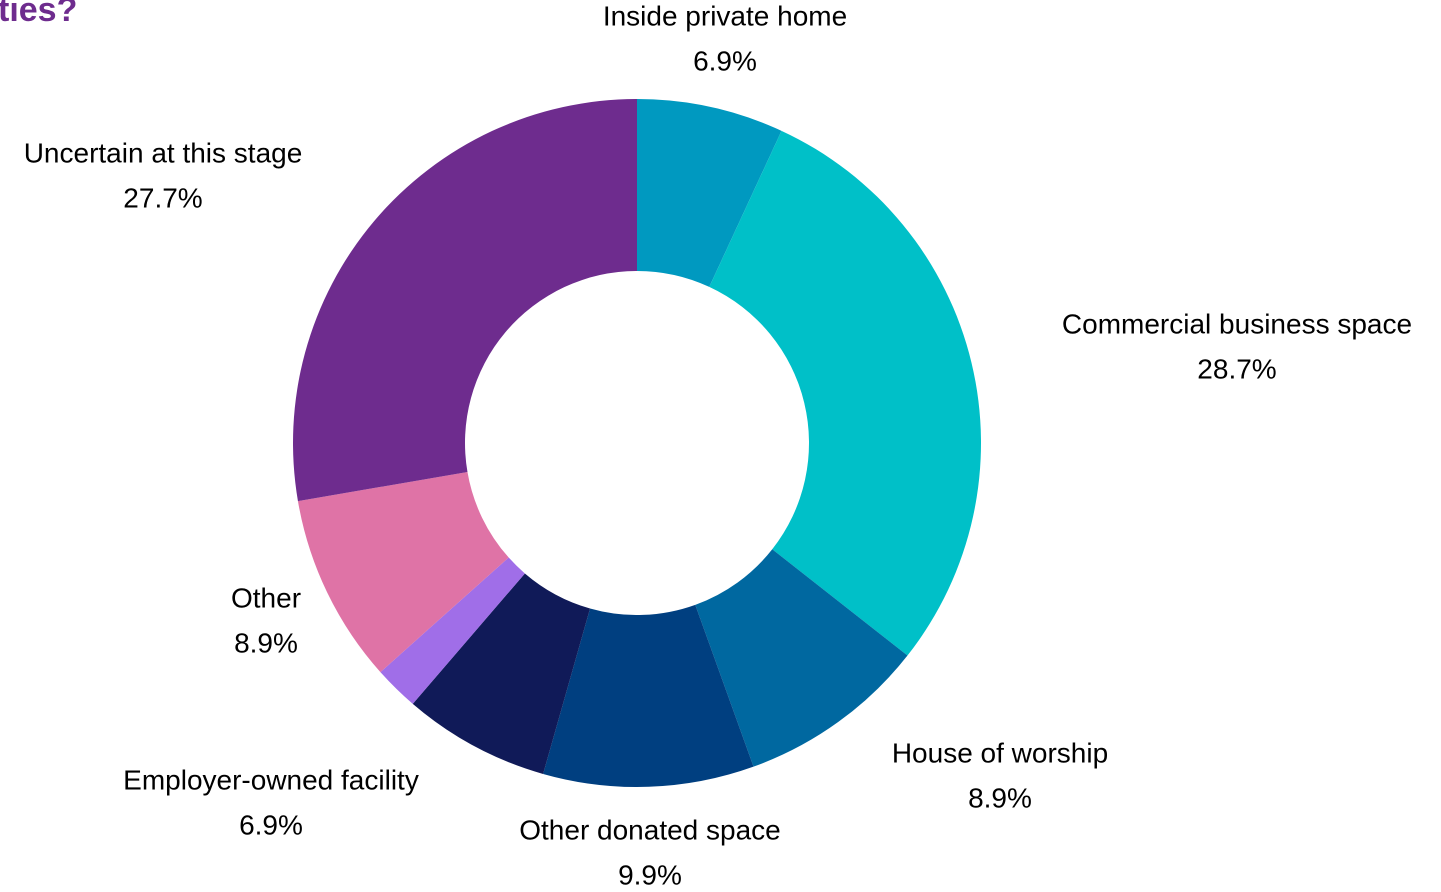  I want to click on segment-label: Uncertain at this stage, so click(163, 152).